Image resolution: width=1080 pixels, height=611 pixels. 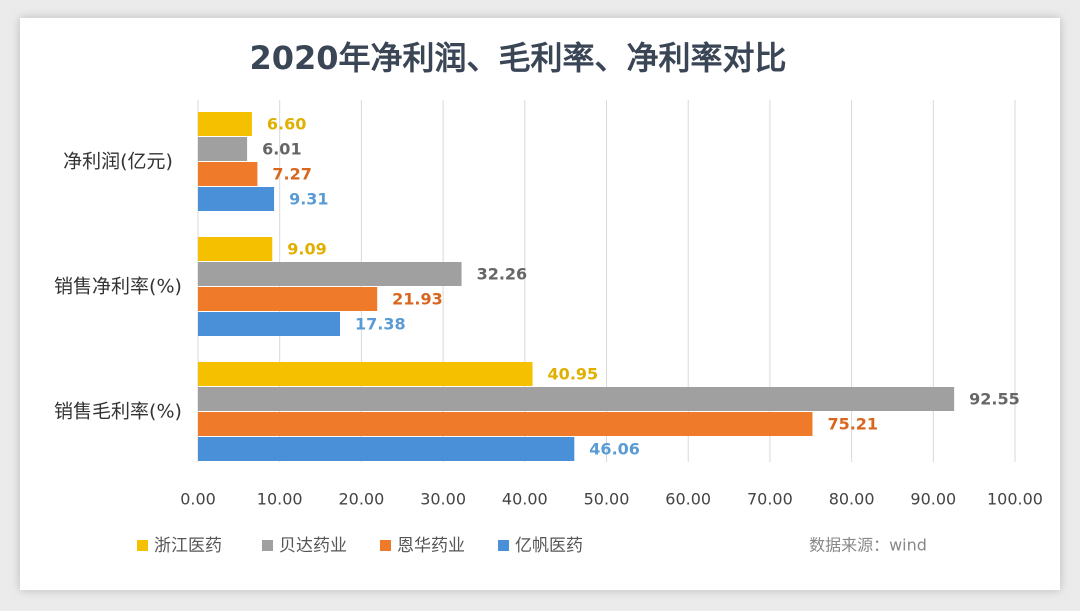 What do you see at coordinates (443, 499) in the screenshot?
I see `x-tick-label: 30.00` at bounding box center [443, 499].